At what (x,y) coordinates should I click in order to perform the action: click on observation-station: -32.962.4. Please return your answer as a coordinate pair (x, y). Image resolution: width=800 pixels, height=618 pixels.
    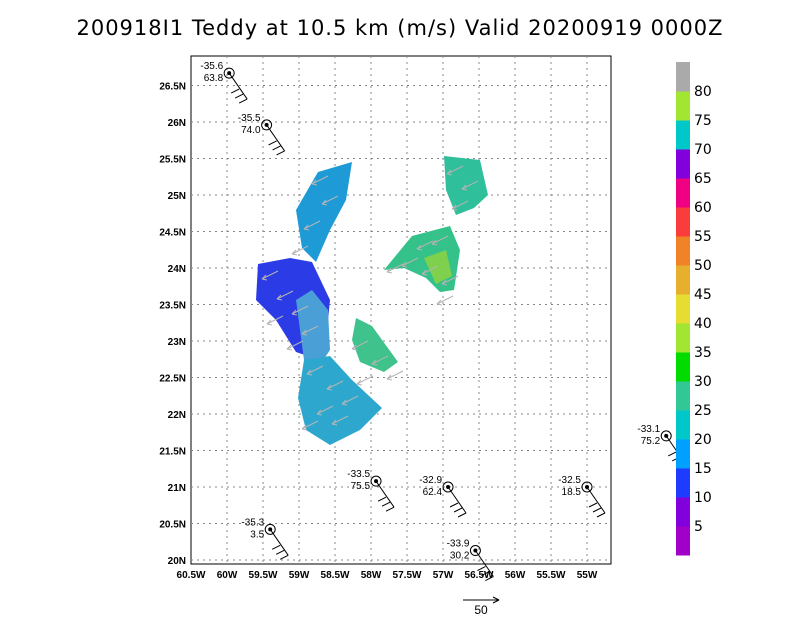
    Looking at the image, I should click on (443, 496).